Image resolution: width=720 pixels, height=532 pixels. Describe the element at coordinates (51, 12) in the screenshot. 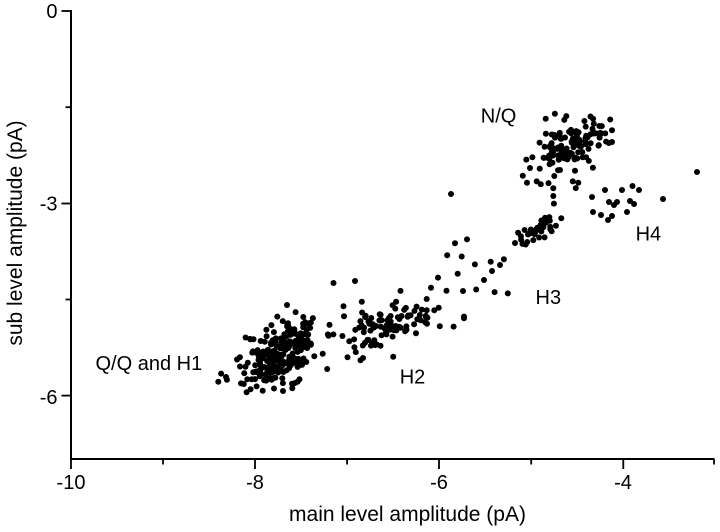

I see `svg-text: 0` at that location.